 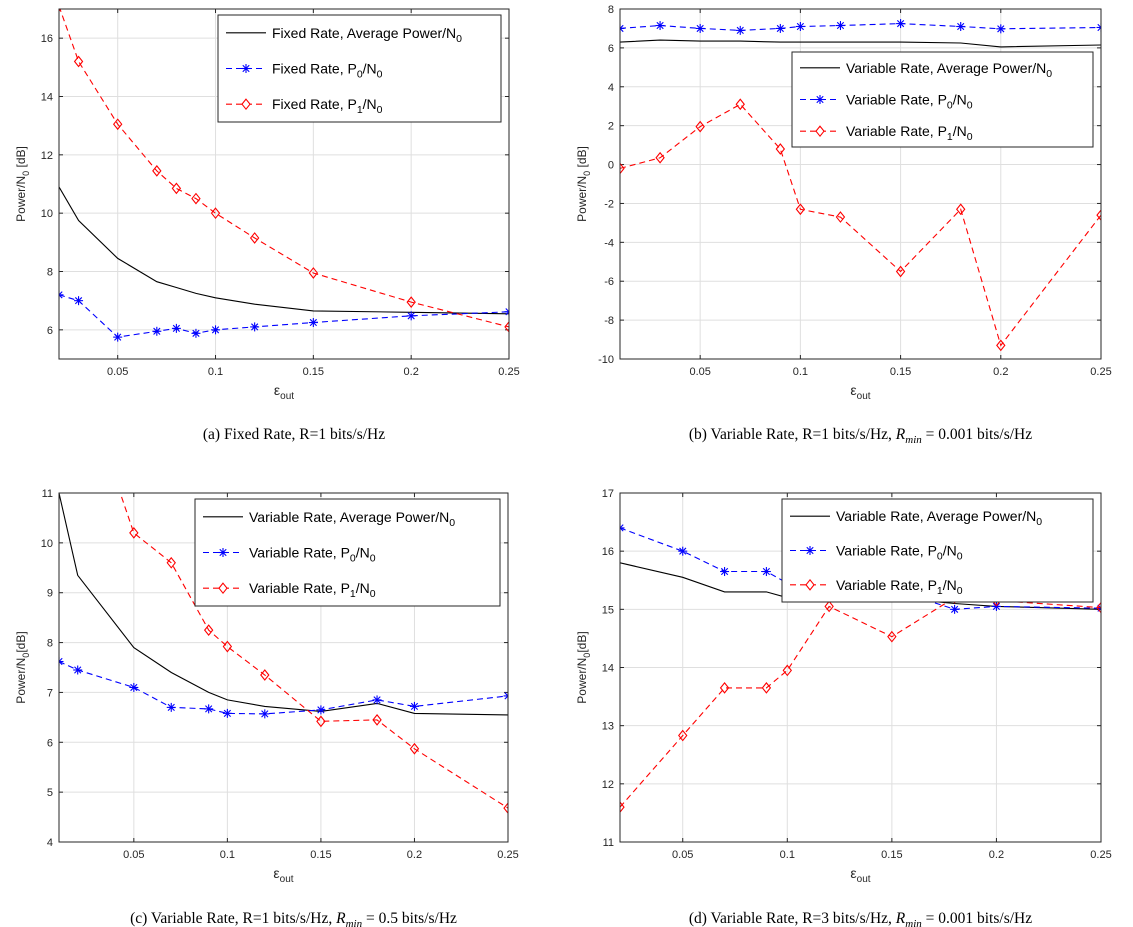 What do you see at coordinates (294, 434) in the screenshot?
I see `caption: (a) Fixed Rate, R=1 bits/s/Hz` at bounding box center [294, 434].